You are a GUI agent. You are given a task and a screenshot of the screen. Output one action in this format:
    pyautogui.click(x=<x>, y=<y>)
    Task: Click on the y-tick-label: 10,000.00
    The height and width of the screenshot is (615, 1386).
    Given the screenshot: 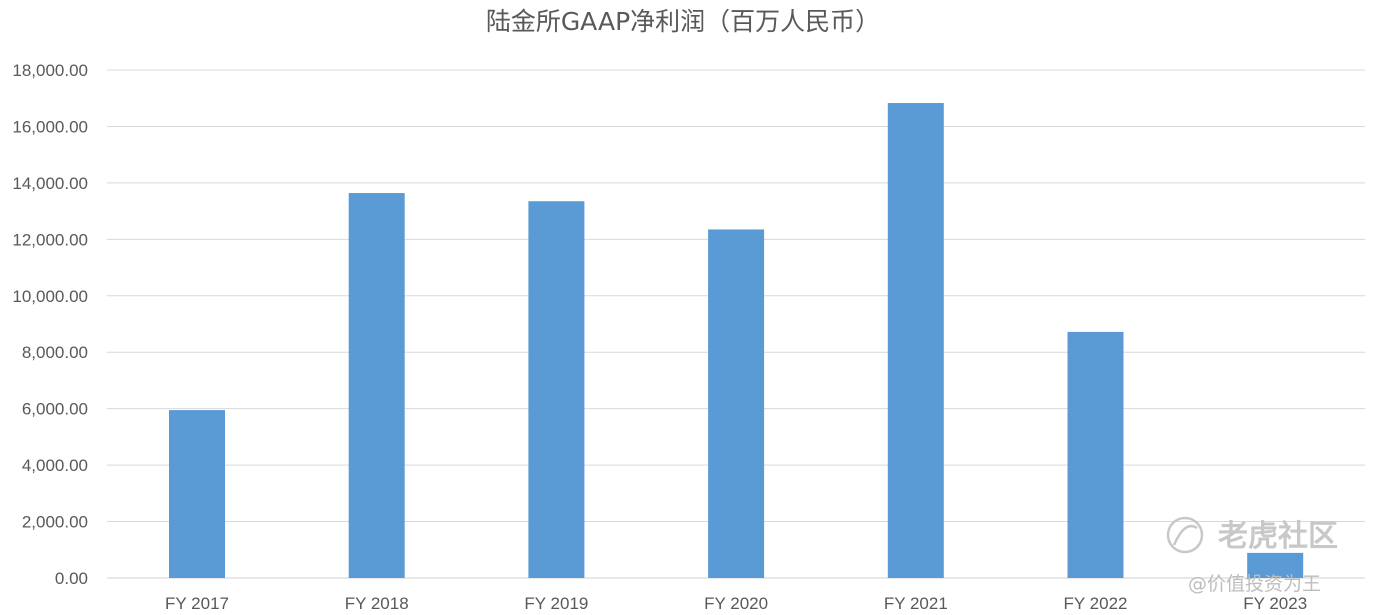 What is the action you would take?
    pyautogui.click(x=50, y=296)
    